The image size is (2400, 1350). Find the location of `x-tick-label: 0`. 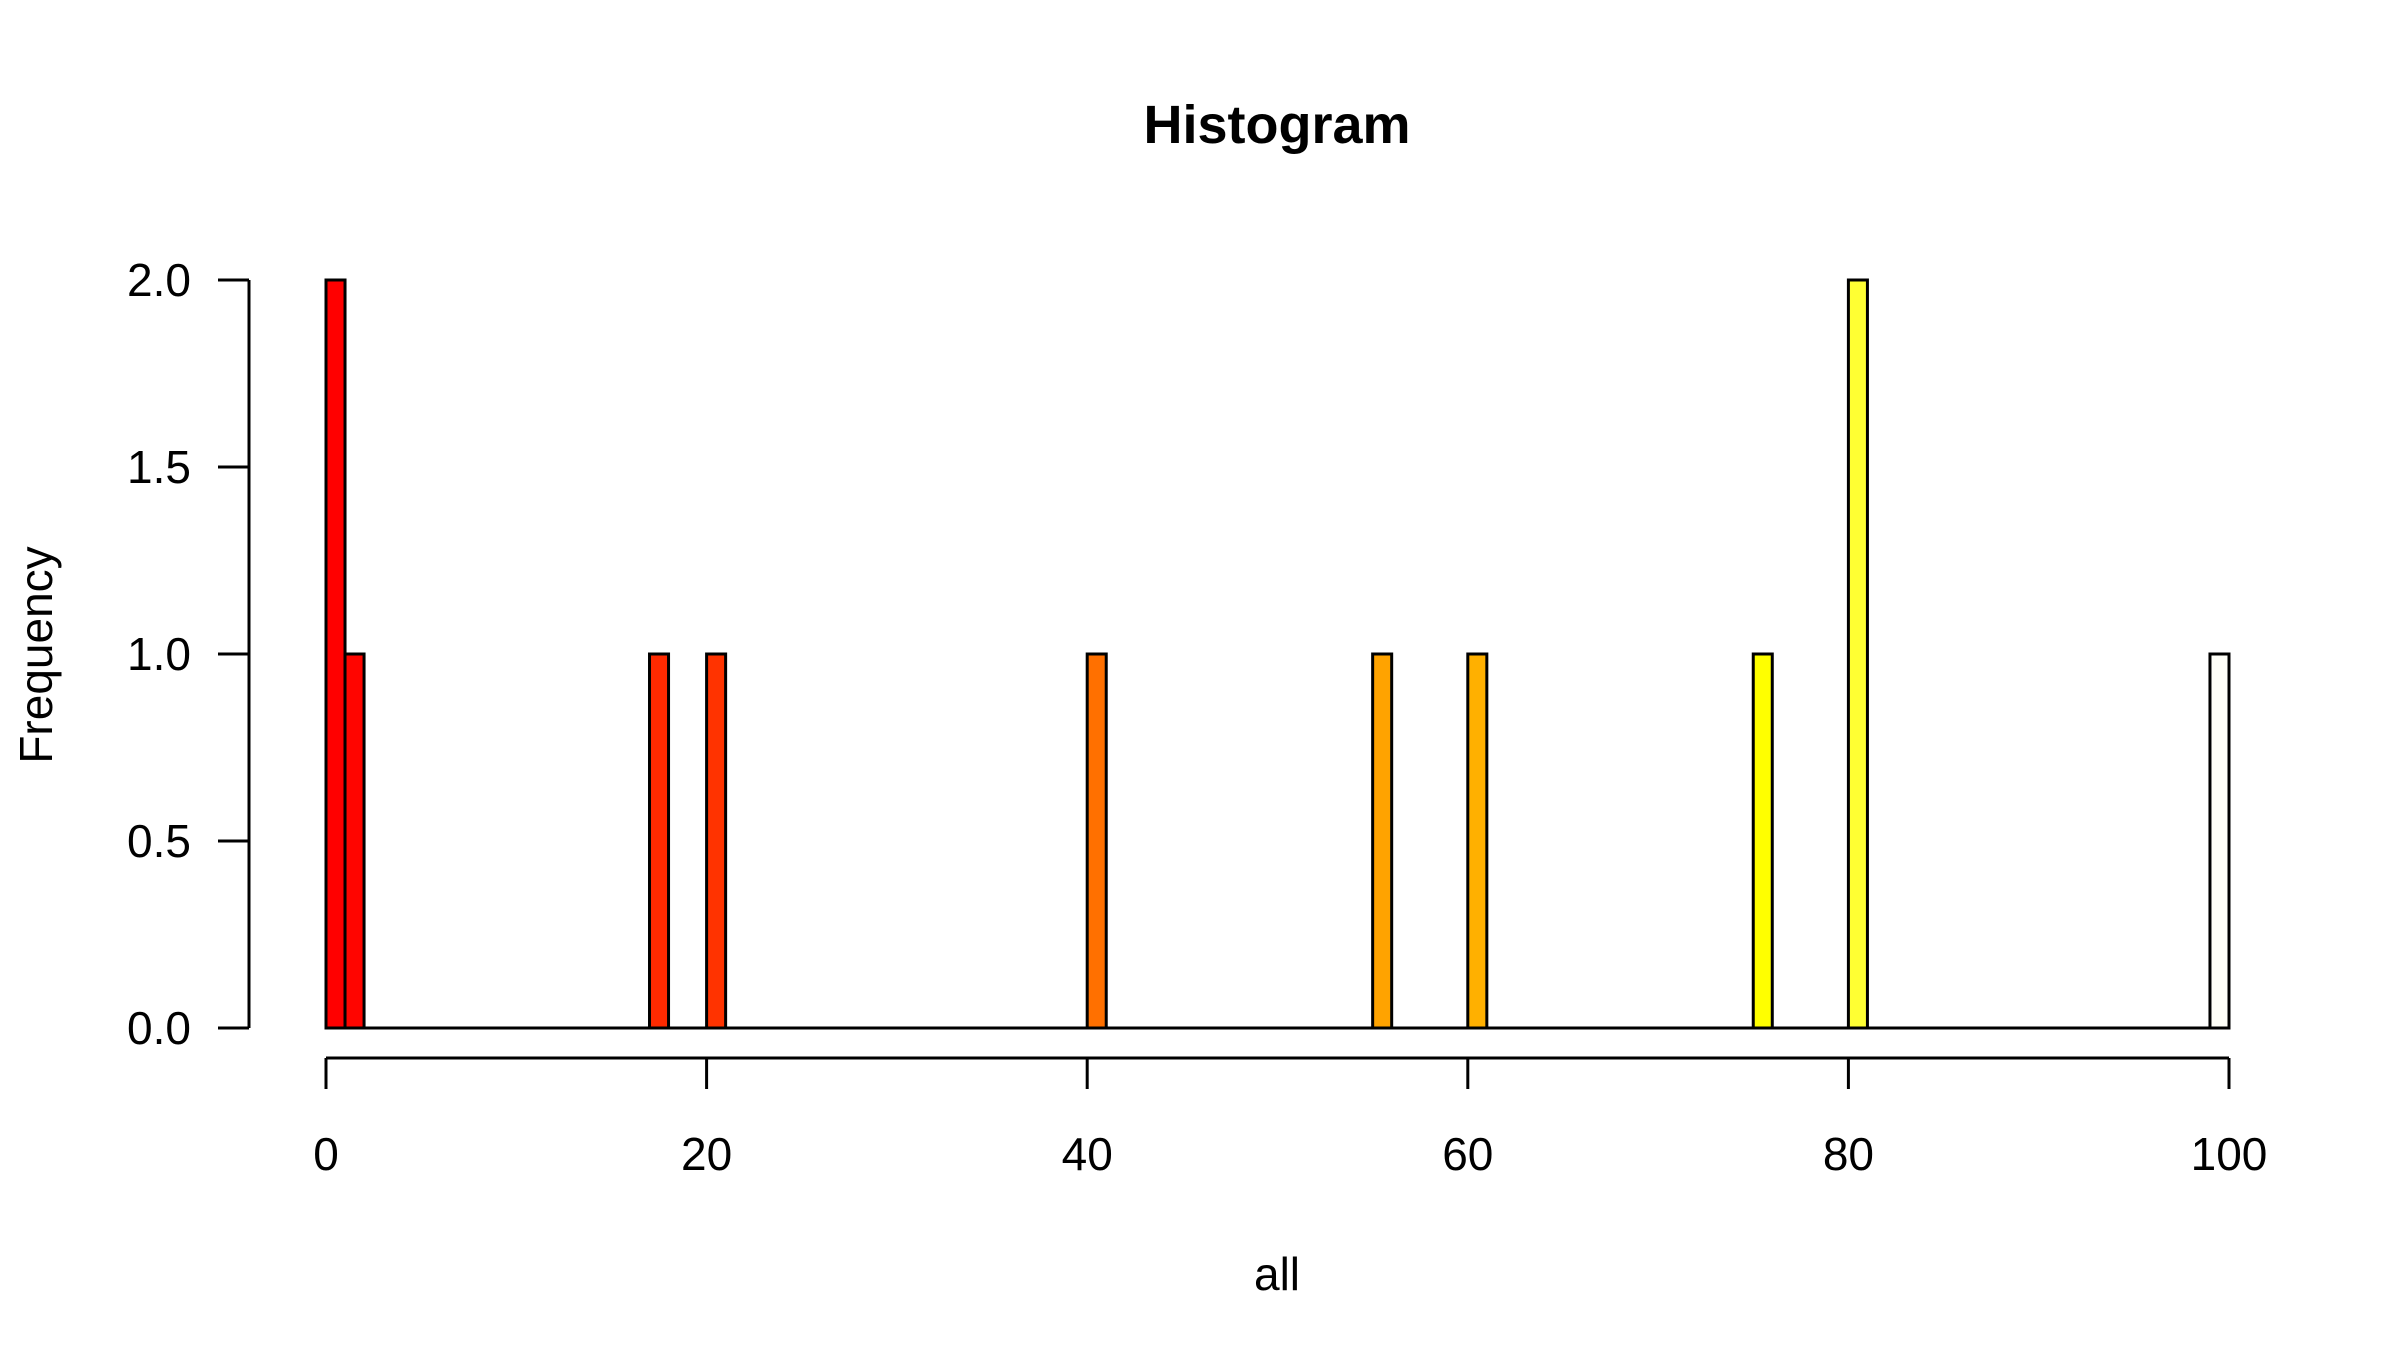

x-tick-label: 0 is located at coordinates (326, 1154).